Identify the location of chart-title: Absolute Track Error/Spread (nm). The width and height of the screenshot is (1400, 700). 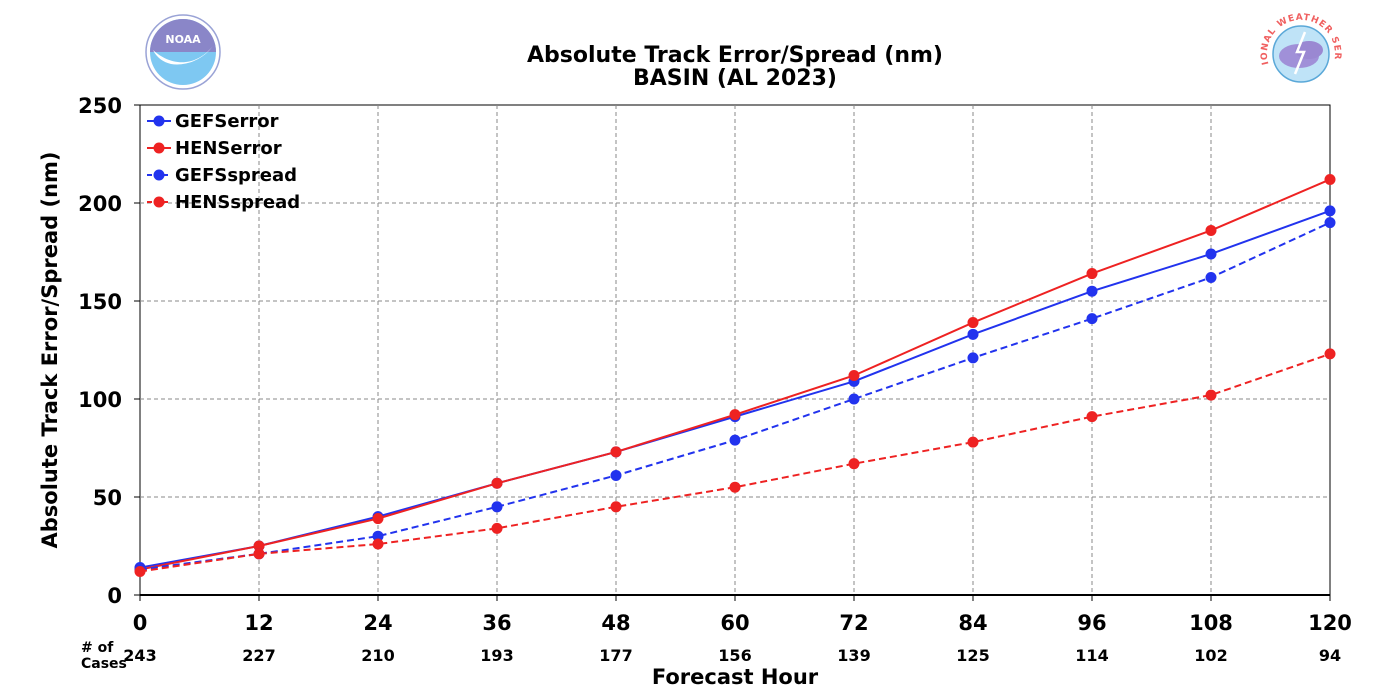
(735, 55).